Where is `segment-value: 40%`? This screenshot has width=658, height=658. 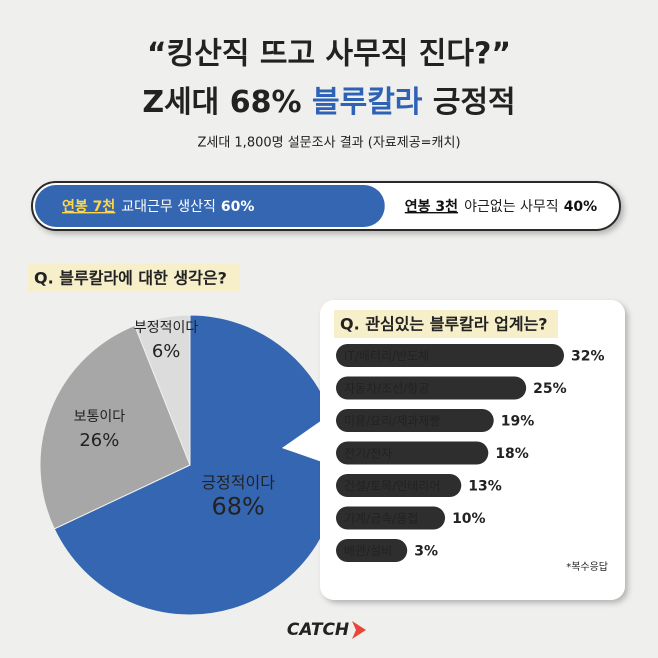
segment-value: 40% is located at coordinates (581, 207).